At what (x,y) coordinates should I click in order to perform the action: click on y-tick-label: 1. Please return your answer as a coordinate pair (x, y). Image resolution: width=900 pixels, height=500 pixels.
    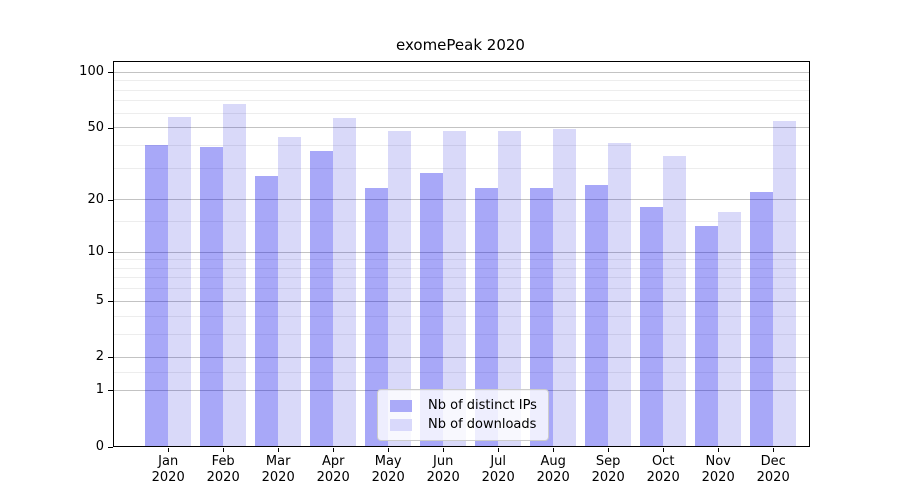
    Looking at the image, I should click on (99, 390).